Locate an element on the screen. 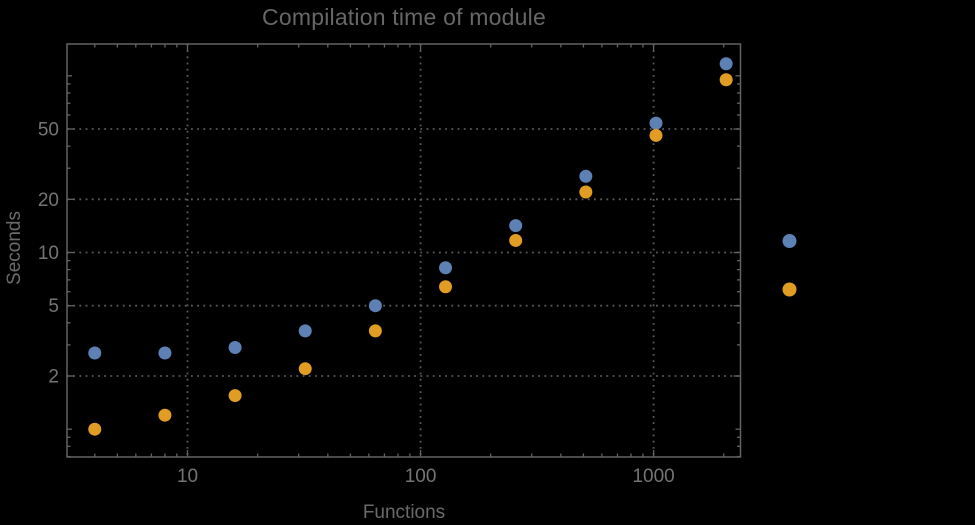 The width and height of the screenshot is (975, 525). x-tick-label-1000: 1000 is located at coordinates (653, 476).